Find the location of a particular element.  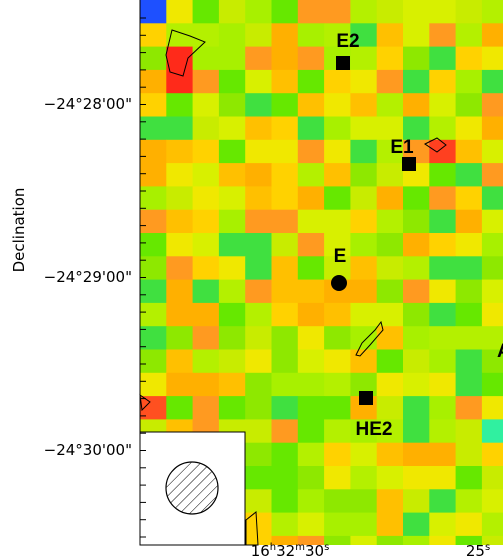

source-label: A is located at coordinates (500, 351).